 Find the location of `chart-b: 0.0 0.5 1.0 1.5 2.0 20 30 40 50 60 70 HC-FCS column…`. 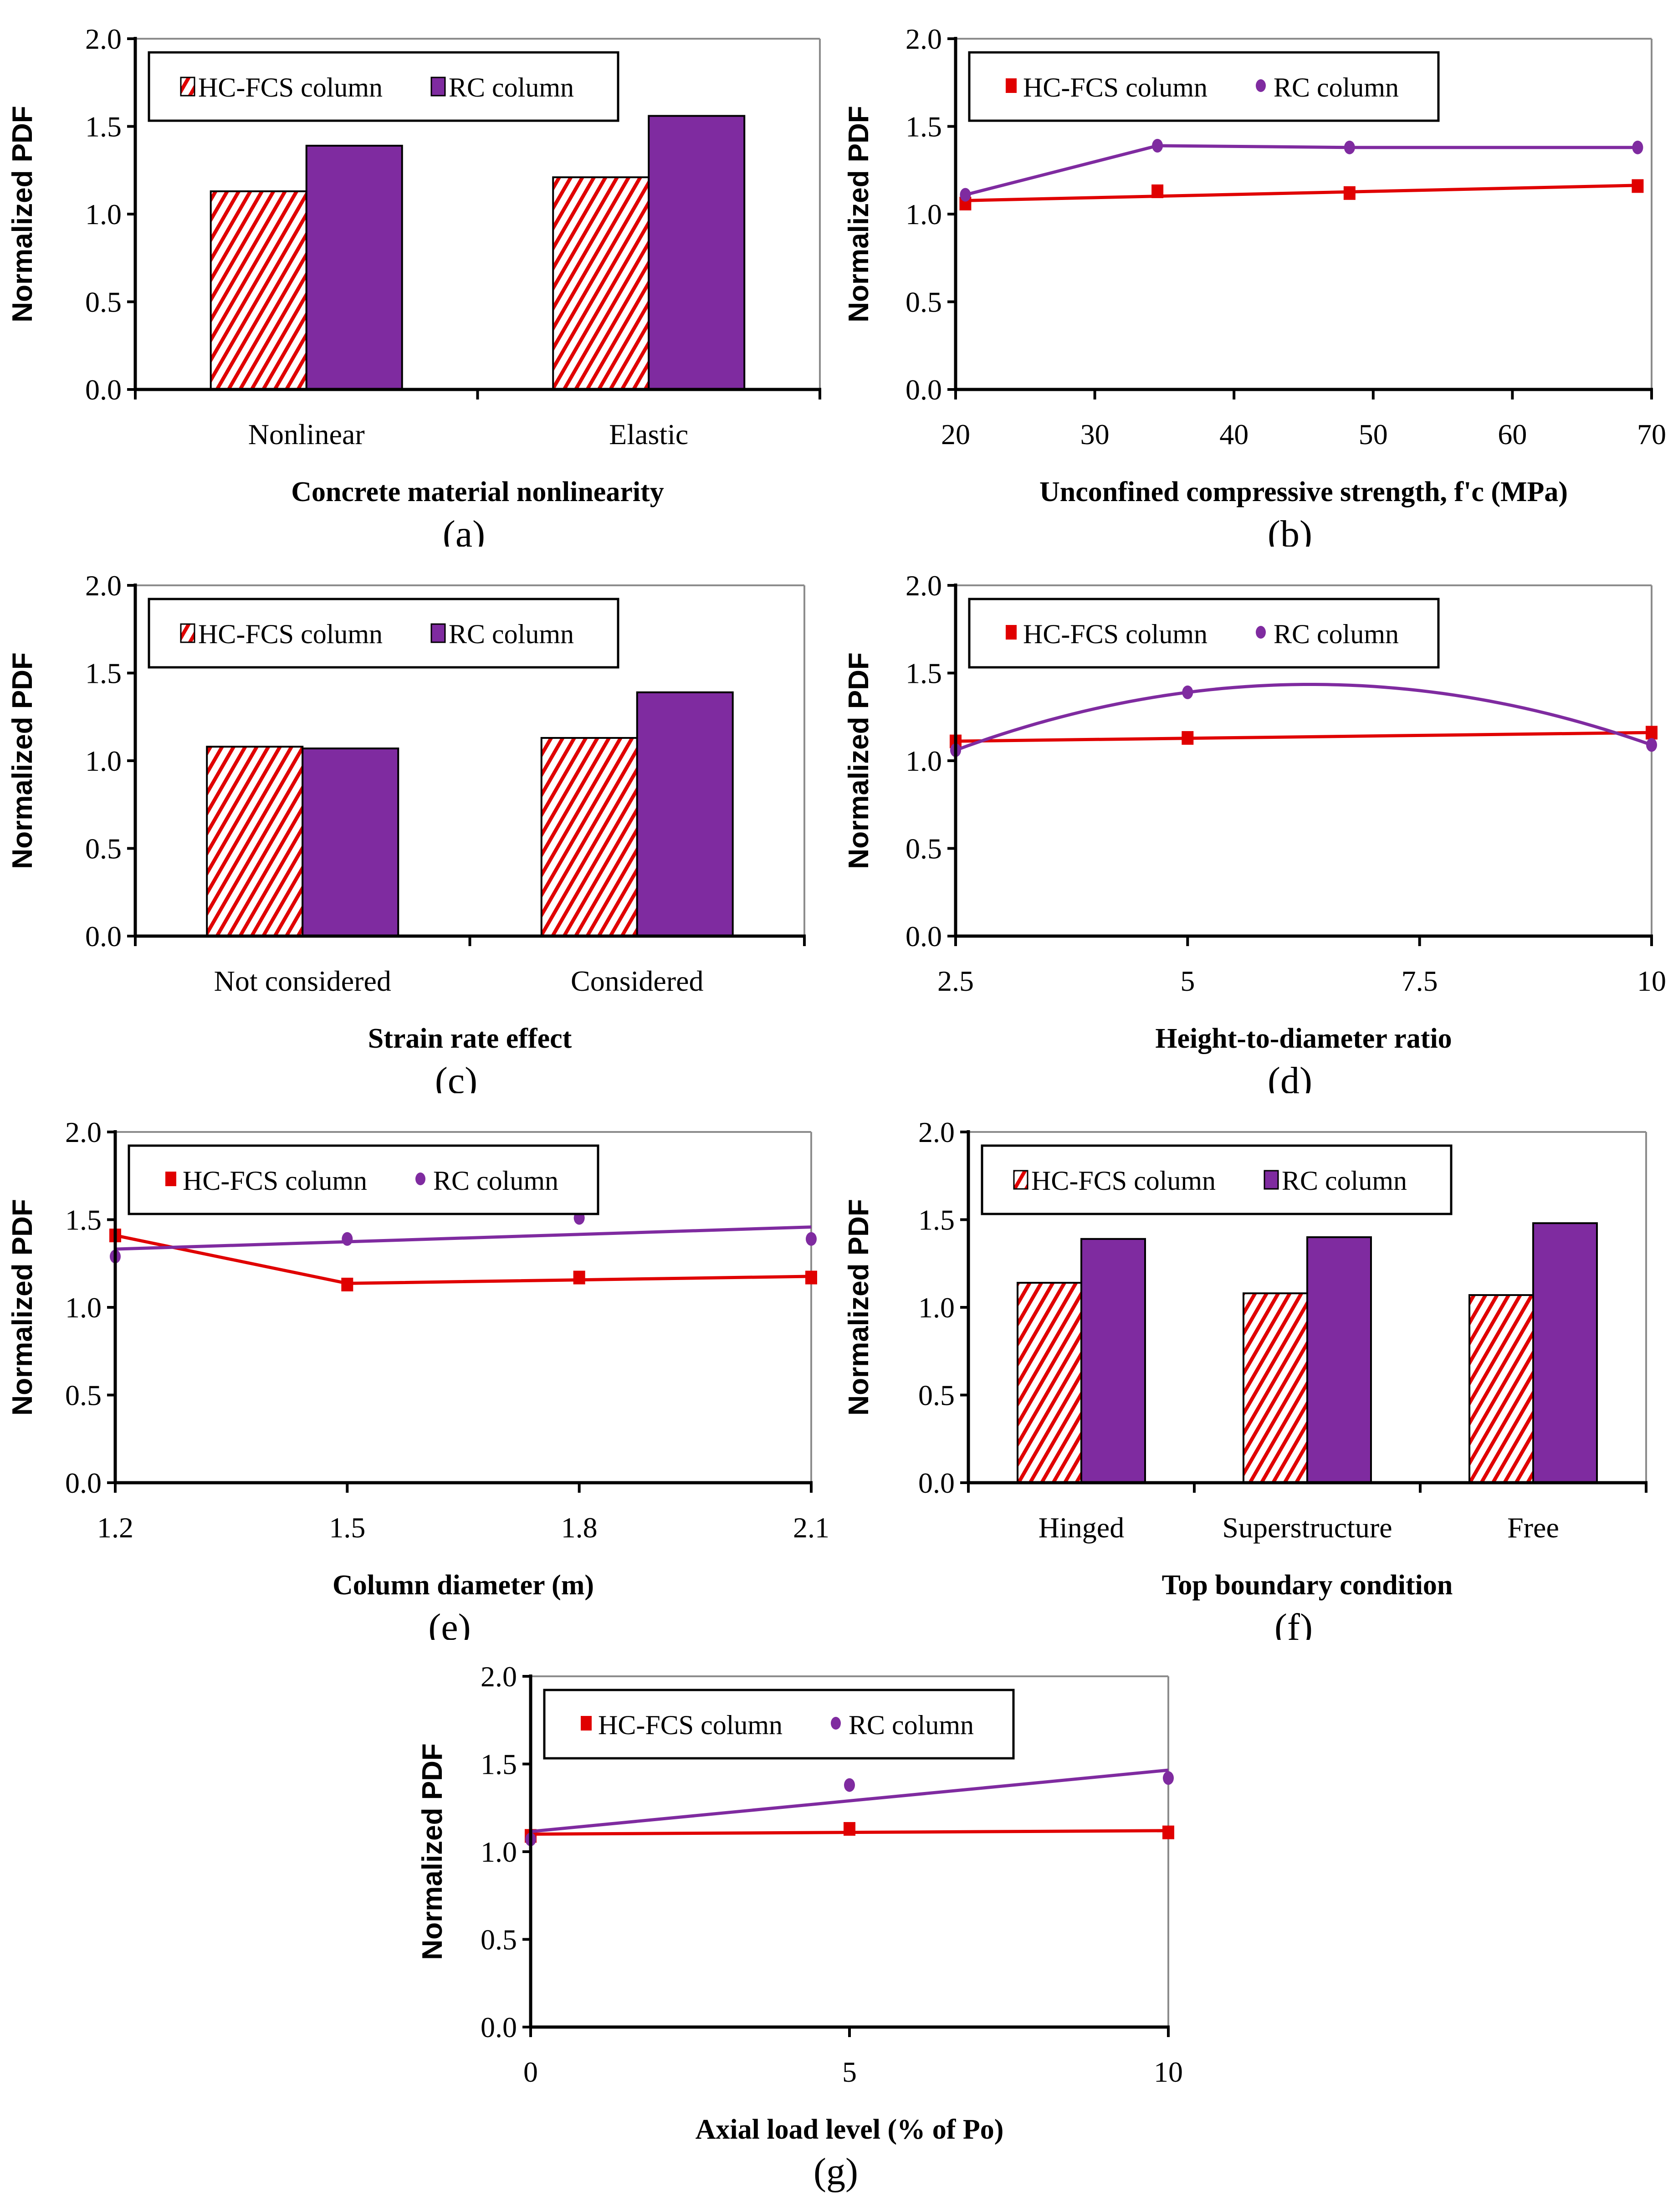

chart-b: 0.0 0.5 1.0 1.5 2.0 20 30 40 50 60 70 HC-FCS column… is located at coordinates (1254, 289).